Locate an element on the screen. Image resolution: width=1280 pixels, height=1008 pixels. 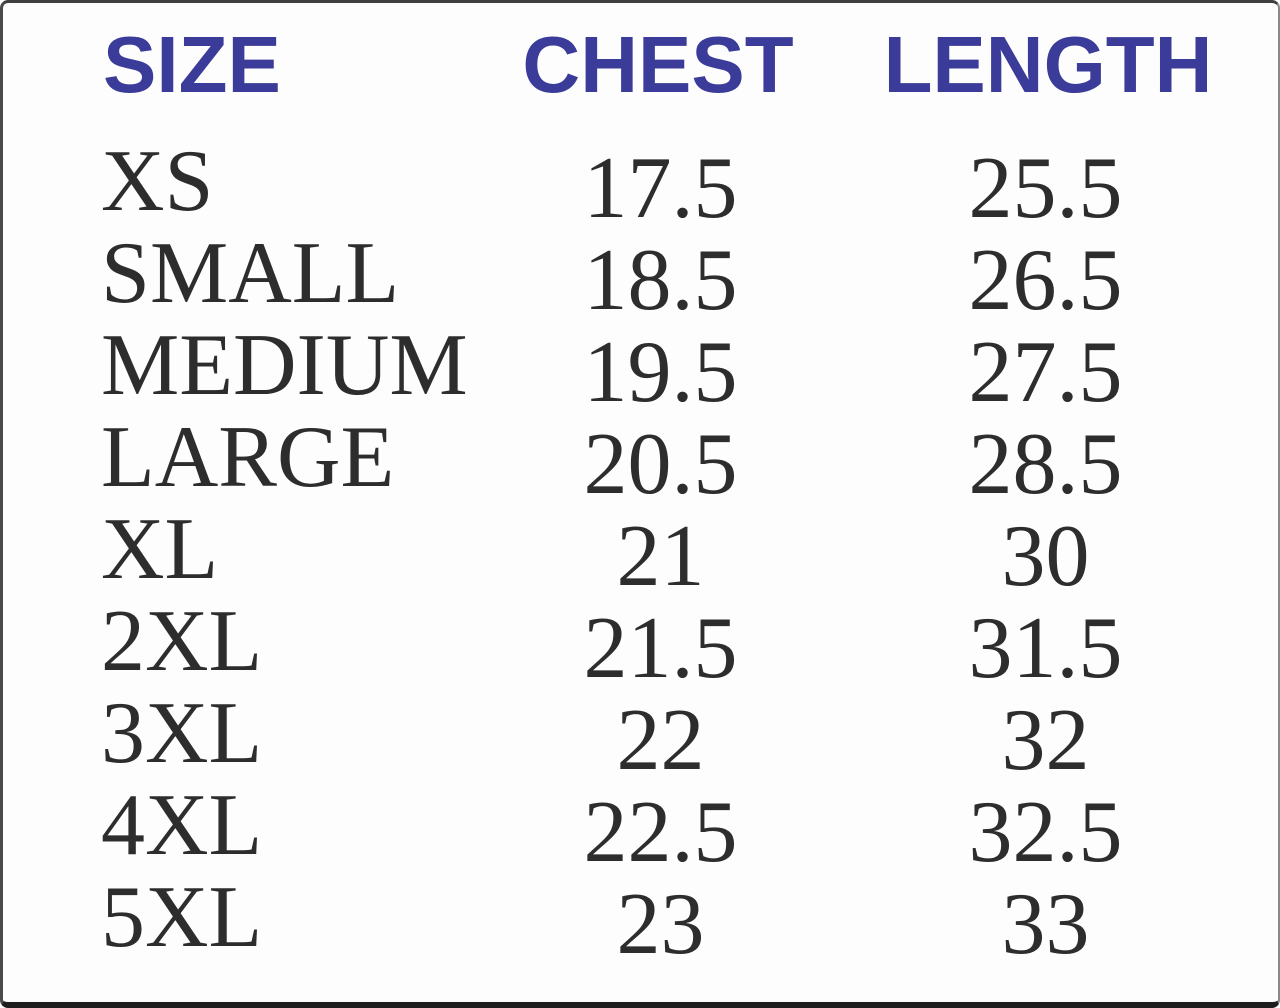
chest-value: 18.5 is located at coordinates (660, 280).